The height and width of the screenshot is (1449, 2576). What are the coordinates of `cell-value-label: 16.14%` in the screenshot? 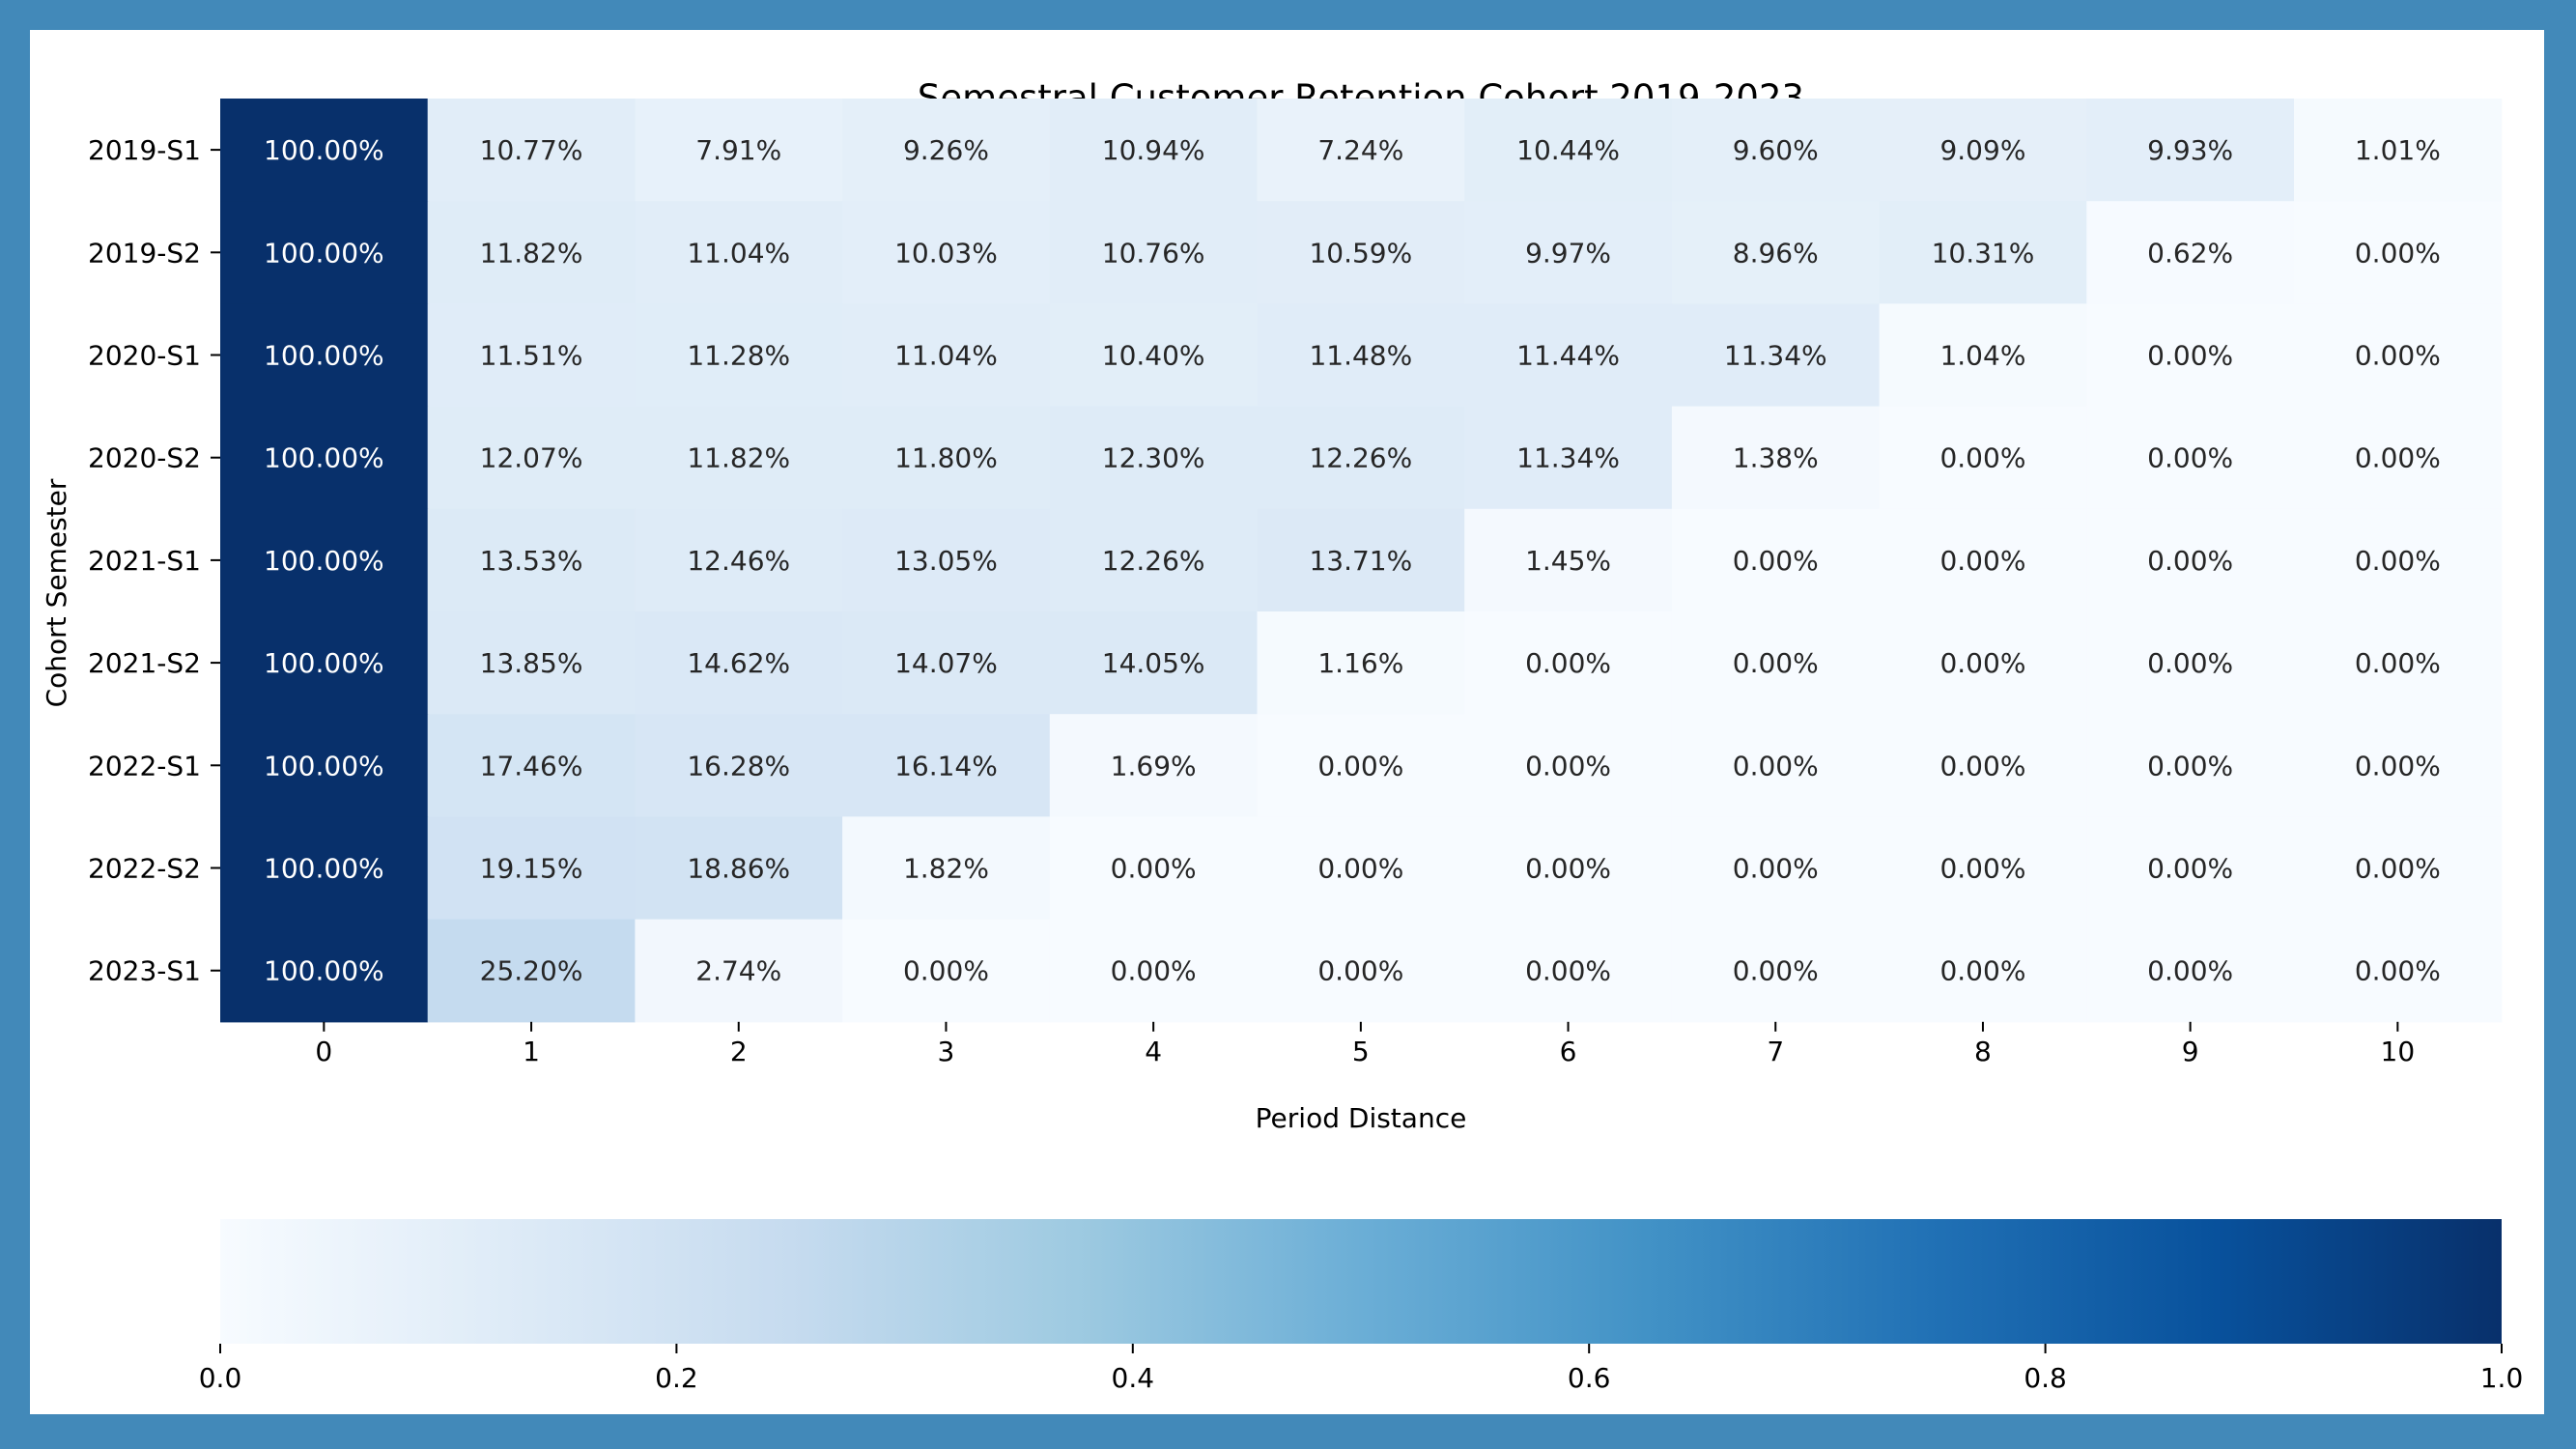 It's located at (946, 765).